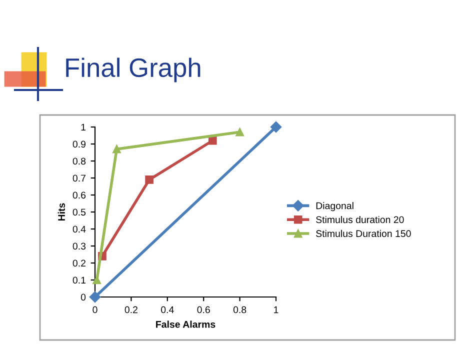 This screenshot has width=474, height=355. What do you see at coordinates (79, 263) in the screenshot?
I see `y-tick-label: 0.2` at bounding box center [79, 263].